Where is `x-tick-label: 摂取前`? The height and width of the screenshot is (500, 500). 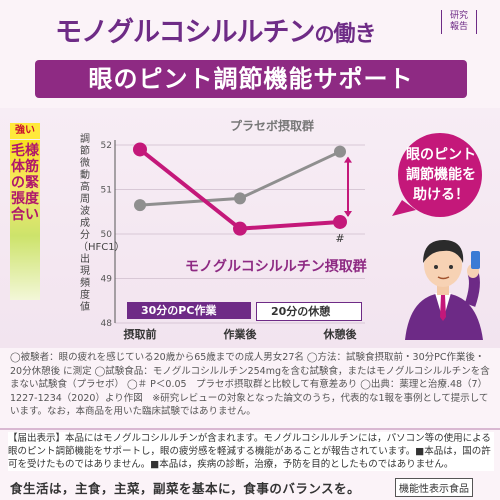 x-tick-label: 摂取前 is located at coordinates (140, 334).